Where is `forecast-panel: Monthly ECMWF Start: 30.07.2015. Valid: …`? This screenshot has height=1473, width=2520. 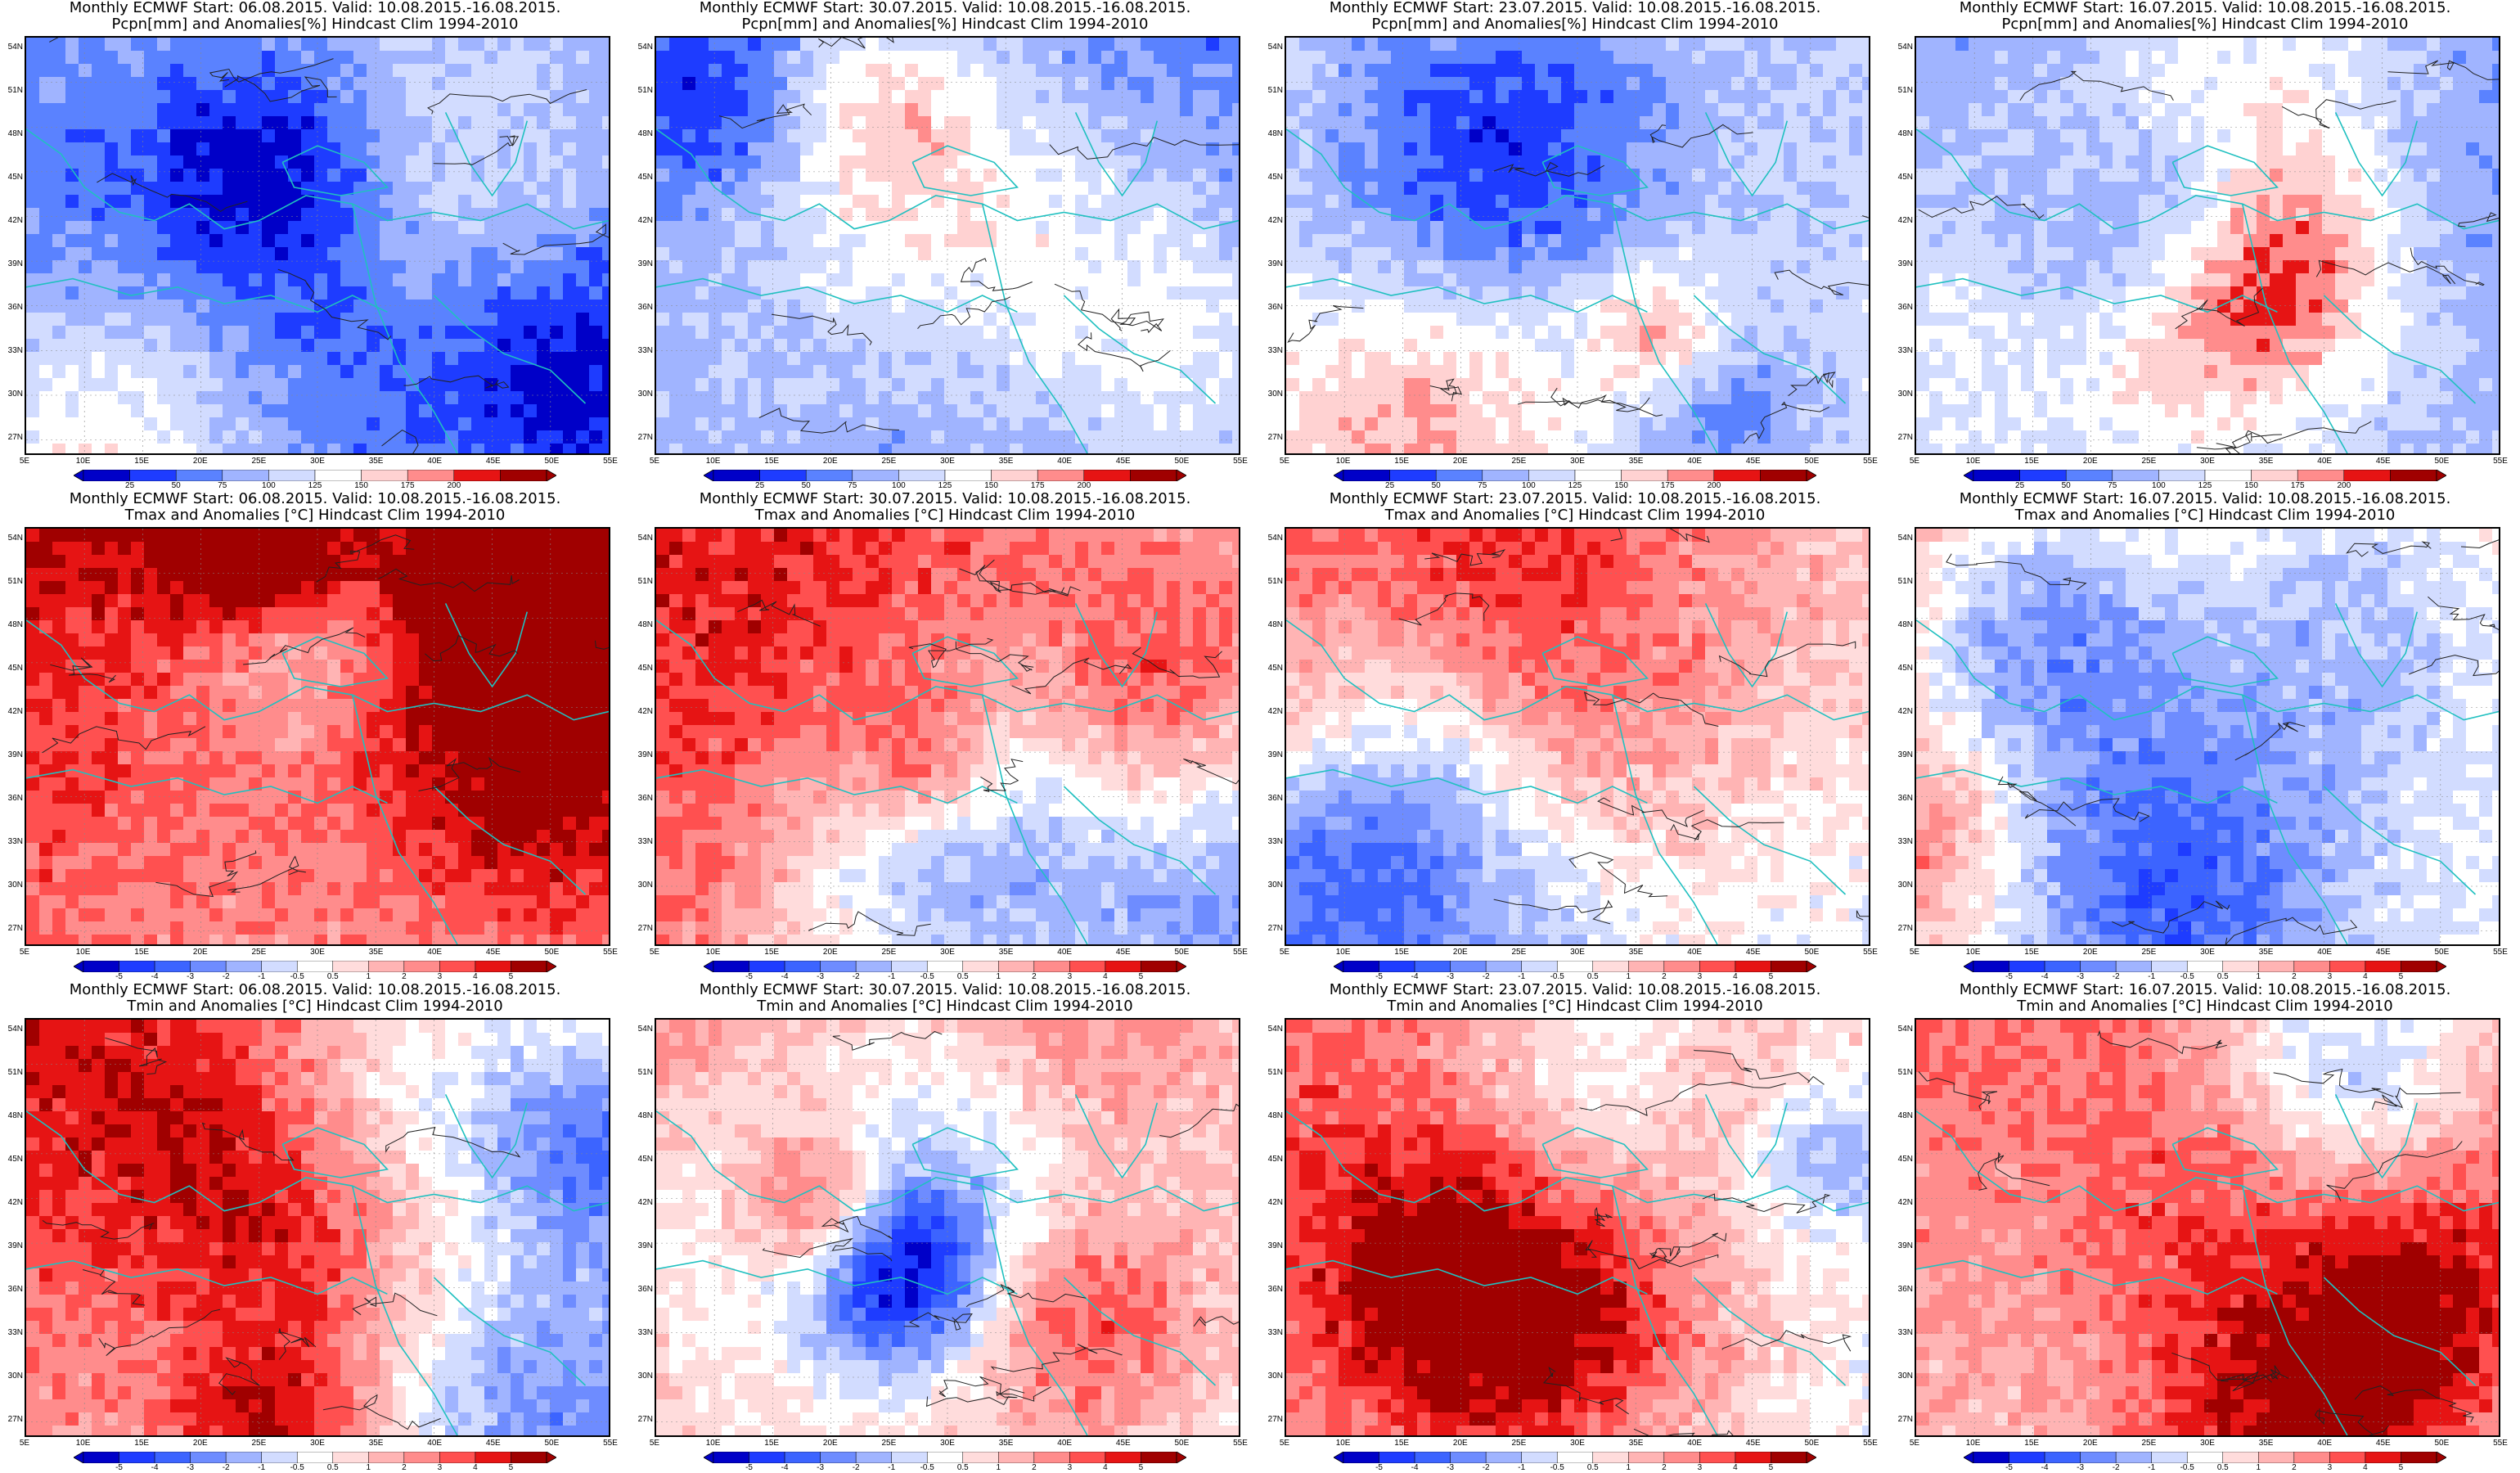 forecast-panel: Monthly ECMWF Start: 30.07.2015. Valid: … is located at coordinates (945, 1227).